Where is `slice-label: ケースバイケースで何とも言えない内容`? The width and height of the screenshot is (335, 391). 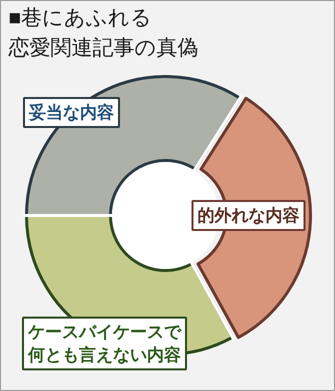 slice-label: ケースバイケースで何とも言えない内容 is located at coordinates (104, 343).